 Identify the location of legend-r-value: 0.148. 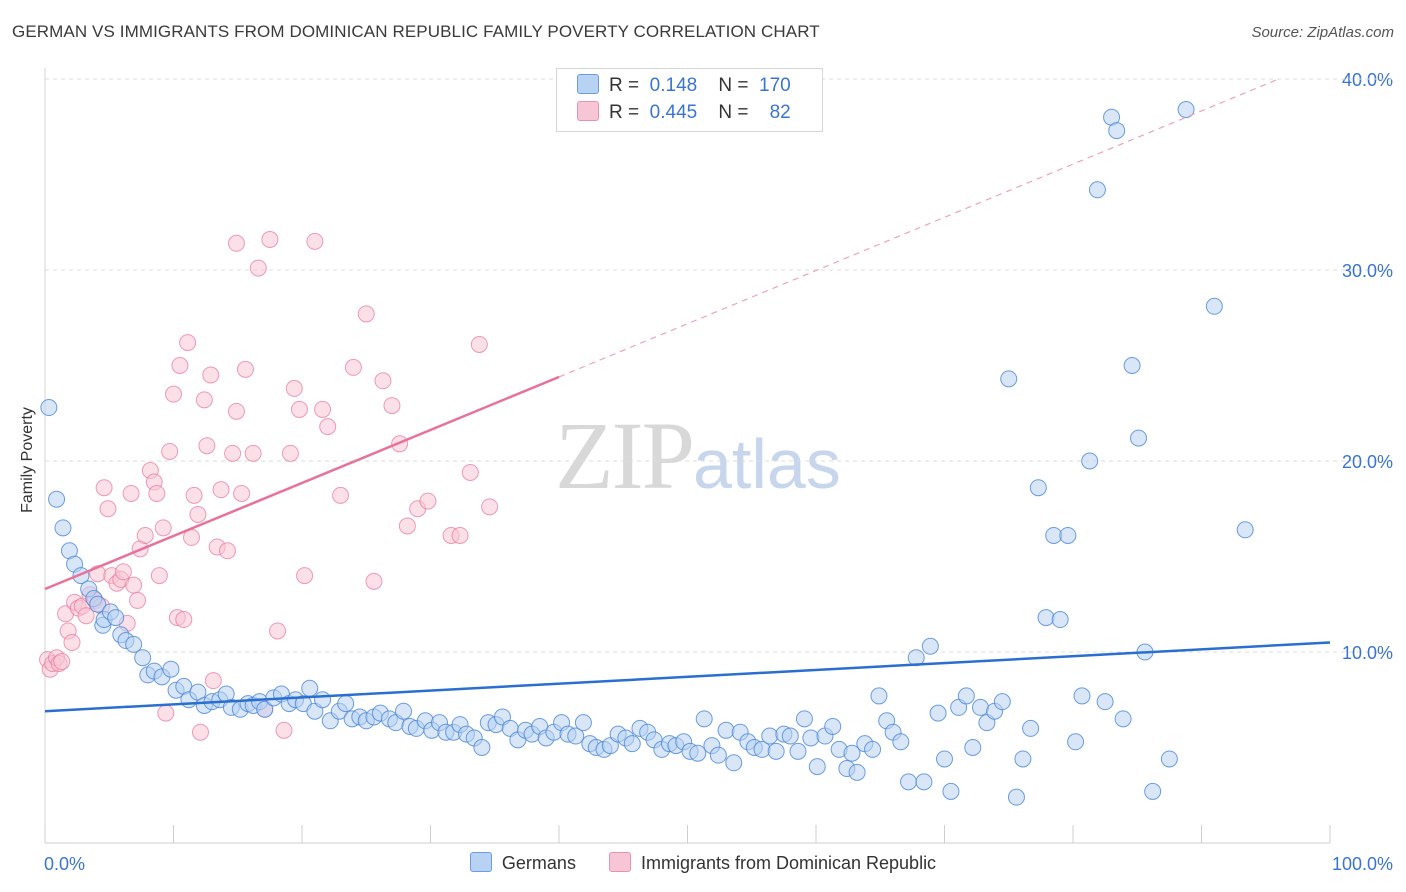
(673, 85).